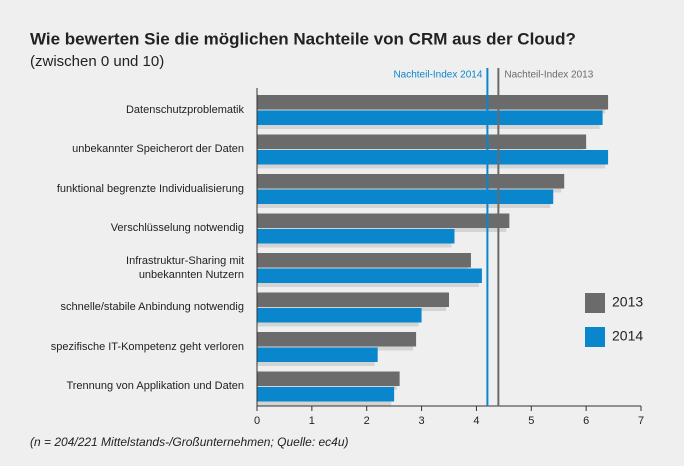 Image resolution: width=684 pixels, height=466 pixels. What do you see at coordinates (422, 421) in the screenshot?
I see `x-tick-label: 3` at bounding box center [422, 421].